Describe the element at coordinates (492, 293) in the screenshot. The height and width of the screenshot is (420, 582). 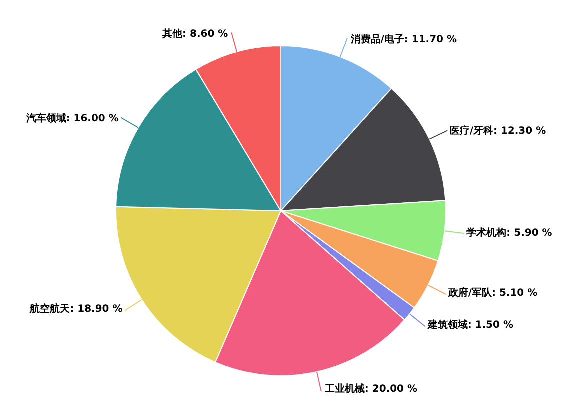
I see `slice-label: 政府/军队: 5.10 %` at that location.